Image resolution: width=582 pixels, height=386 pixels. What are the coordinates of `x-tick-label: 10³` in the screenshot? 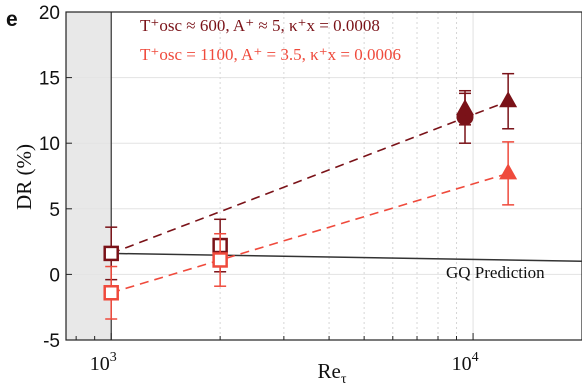 It's located at (103, 362).